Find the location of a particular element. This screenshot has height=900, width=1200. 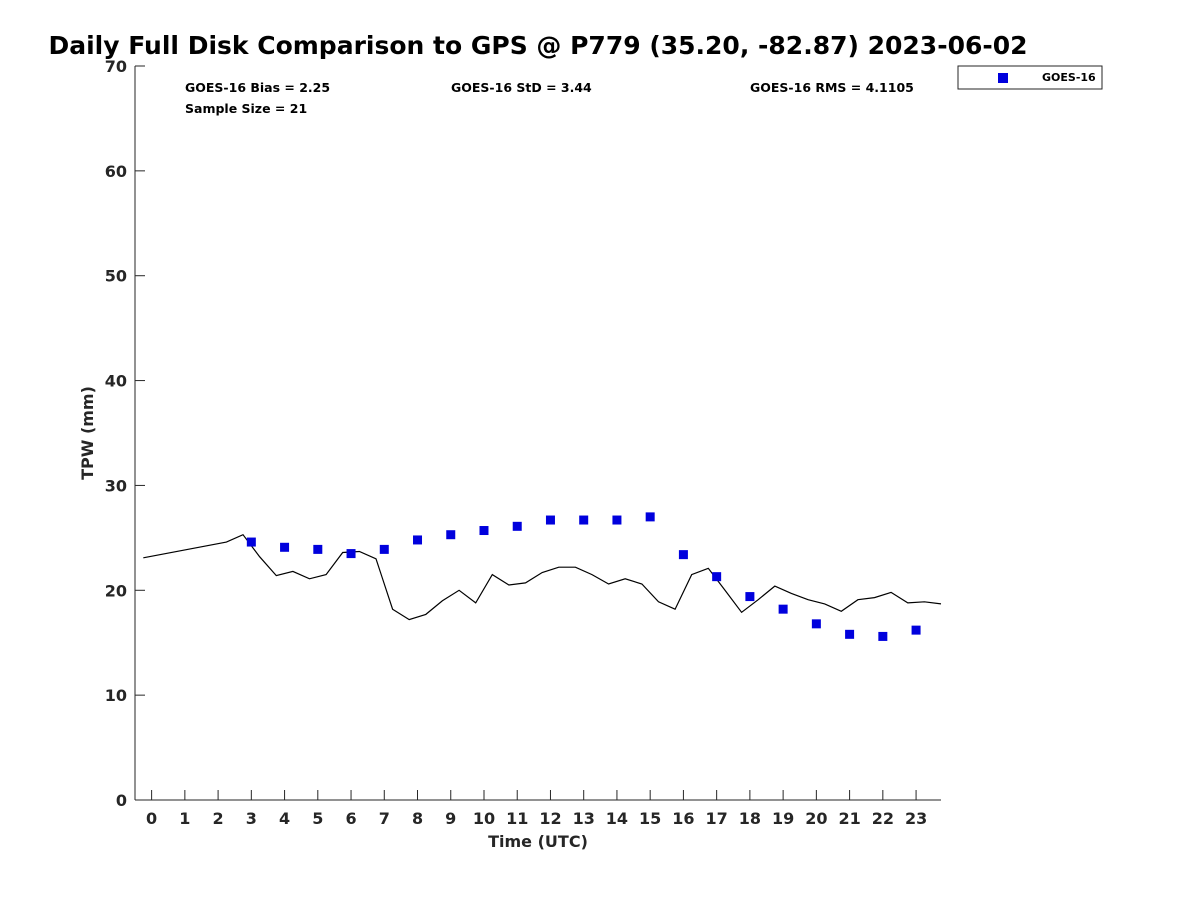

x-tick-label: 7 is located at coordinates (384, 818).